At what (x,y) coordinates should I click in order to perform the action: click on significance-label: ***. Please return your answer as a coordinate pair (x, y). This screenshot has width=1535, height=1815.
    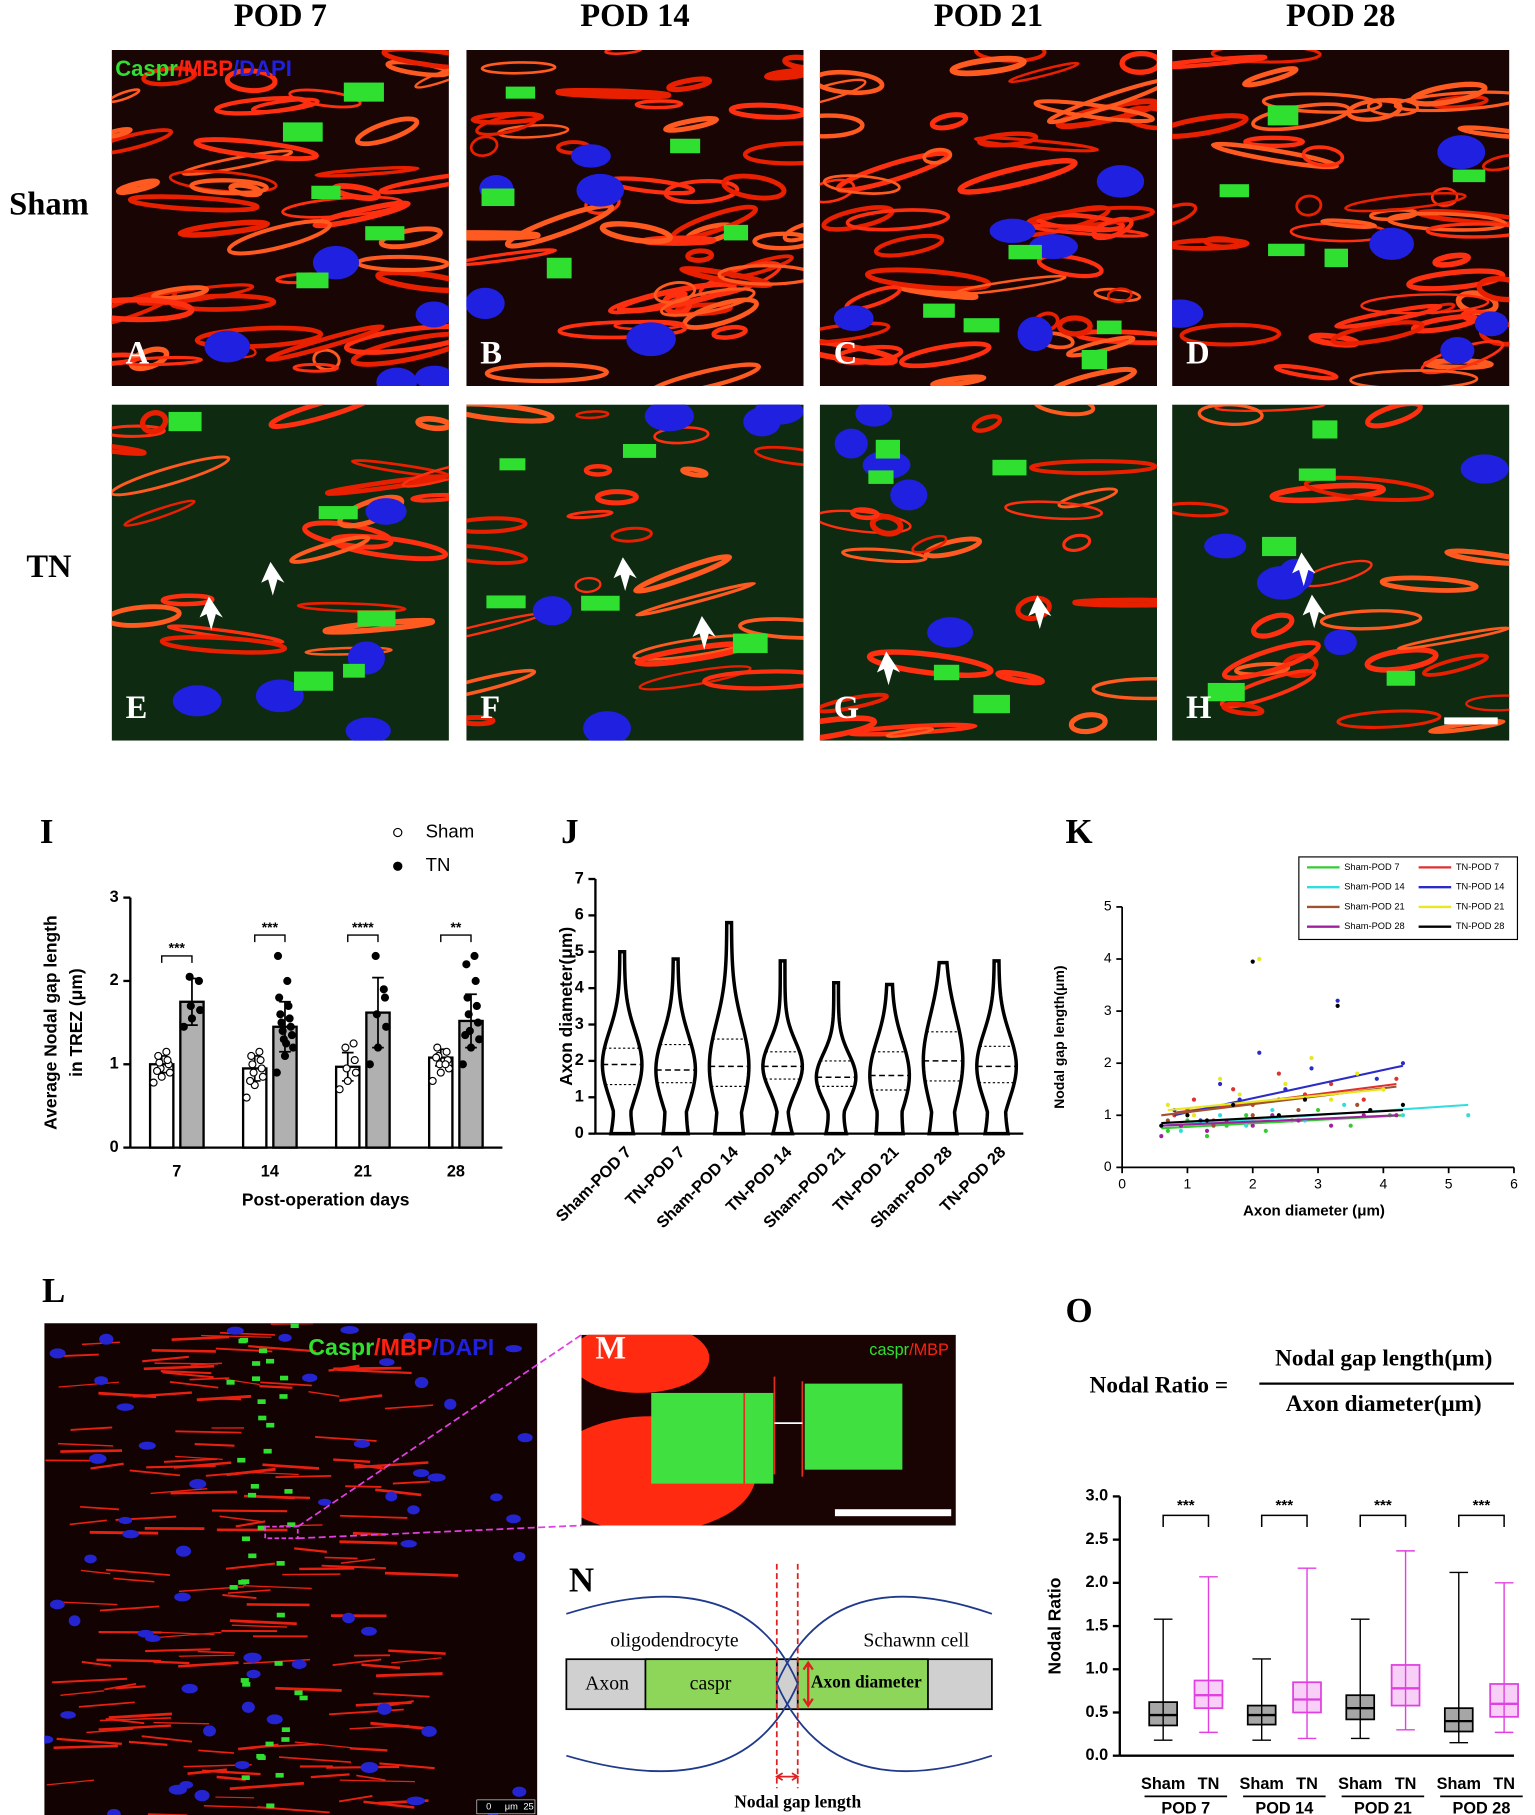
    Looking at the image, I should click on (1186, 1505).